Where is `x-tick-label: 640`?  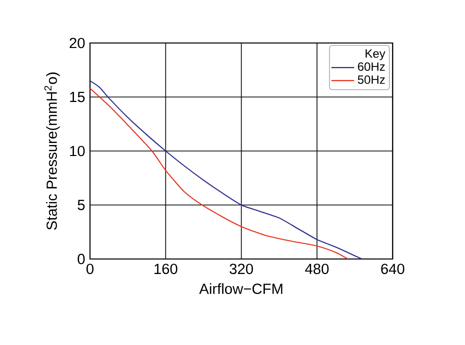
x-tick-label: 640 is located at coordinates (392, 269).